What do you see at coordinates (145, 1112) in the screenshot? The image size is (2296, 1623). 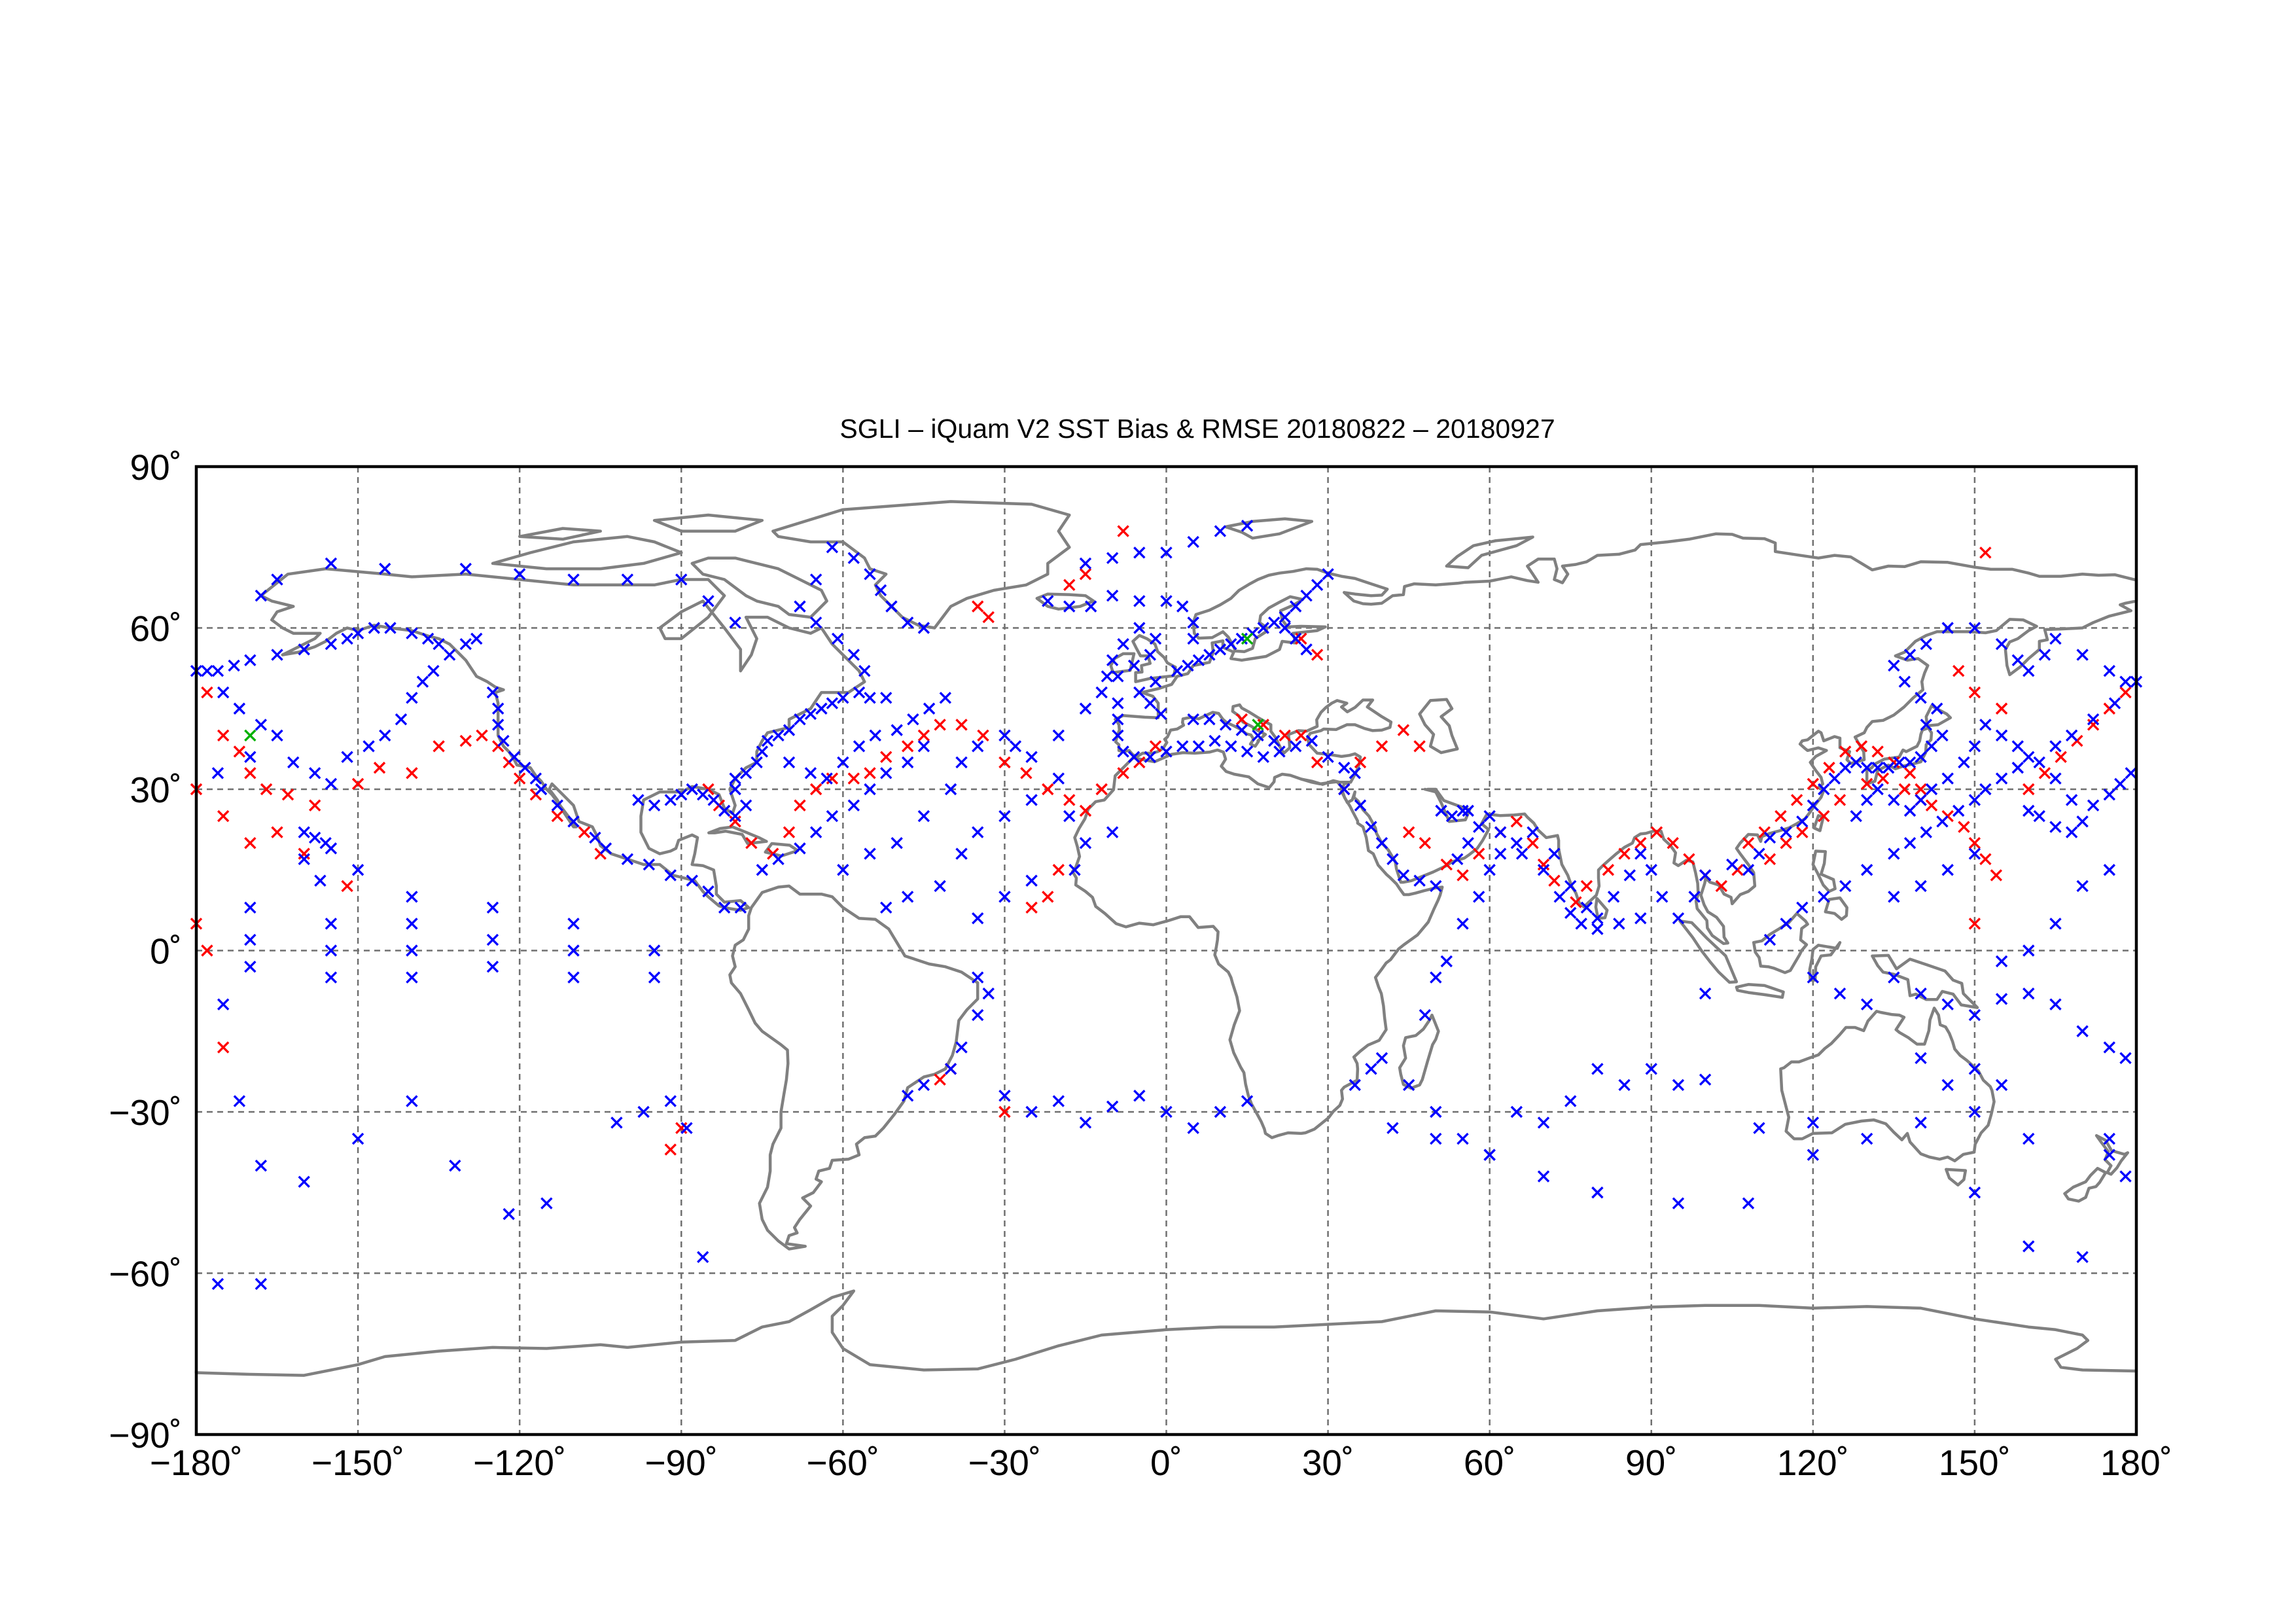 I see `y-tick-label: −30˚` at bounding box center [145, 1112].